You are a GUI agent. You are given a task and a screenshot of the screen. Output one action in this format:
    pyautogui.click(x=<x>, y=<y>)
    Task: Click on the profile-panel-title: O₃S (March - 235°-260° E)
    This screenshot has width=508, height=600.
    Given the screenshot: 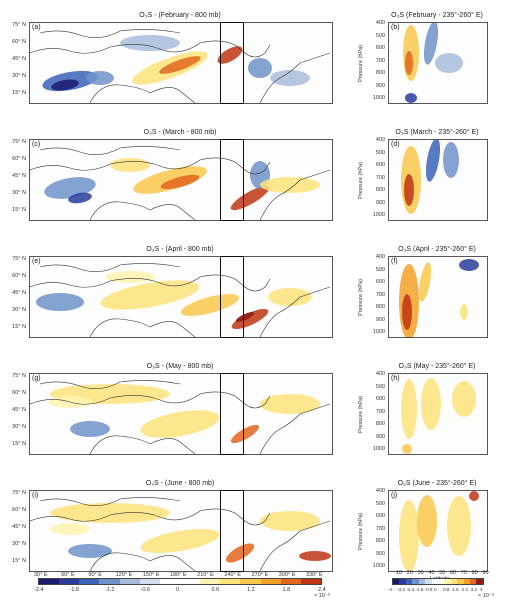 What is the action you would take?
    pyautogui.click(x=437, y=132)
    